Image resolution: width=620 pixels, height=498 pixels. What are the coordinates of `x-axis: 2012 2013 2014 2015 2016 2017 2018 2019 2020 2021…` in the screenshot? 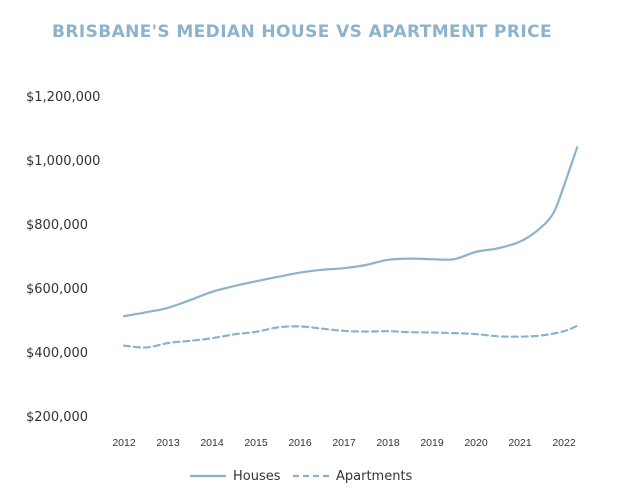 It's located at (344, 443).